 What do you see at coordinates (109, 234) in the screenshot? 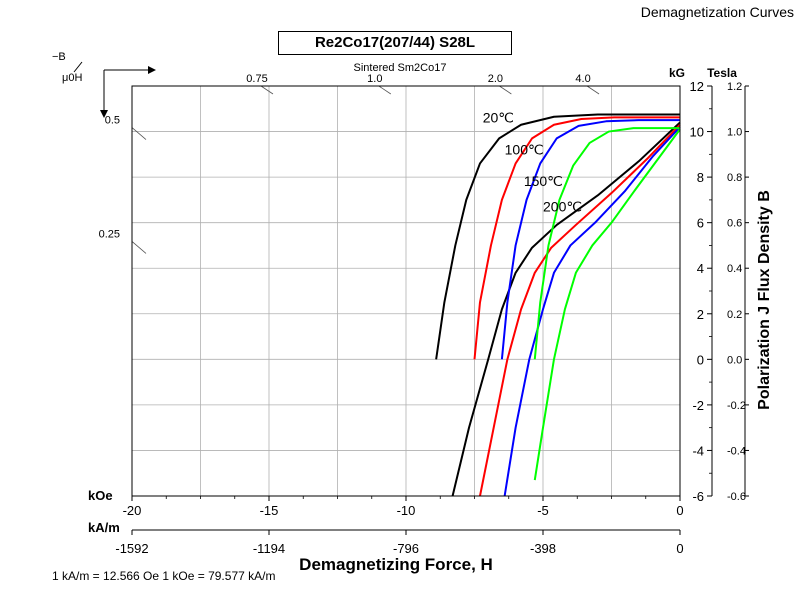
I see `permeance-label-left: 0.25` at bounding box center [109, 234].